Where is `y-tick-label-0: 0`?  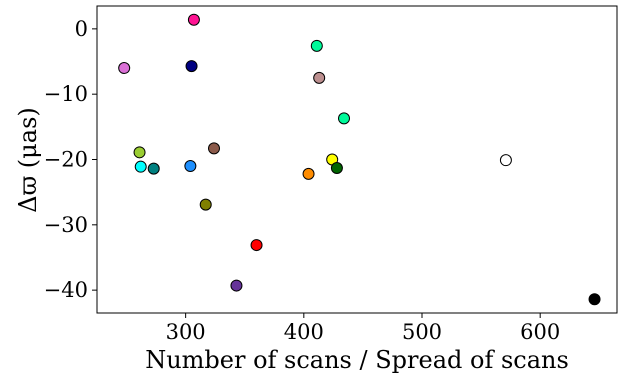
y-tick-label-0: 0 is located at coordinates (81, 29).